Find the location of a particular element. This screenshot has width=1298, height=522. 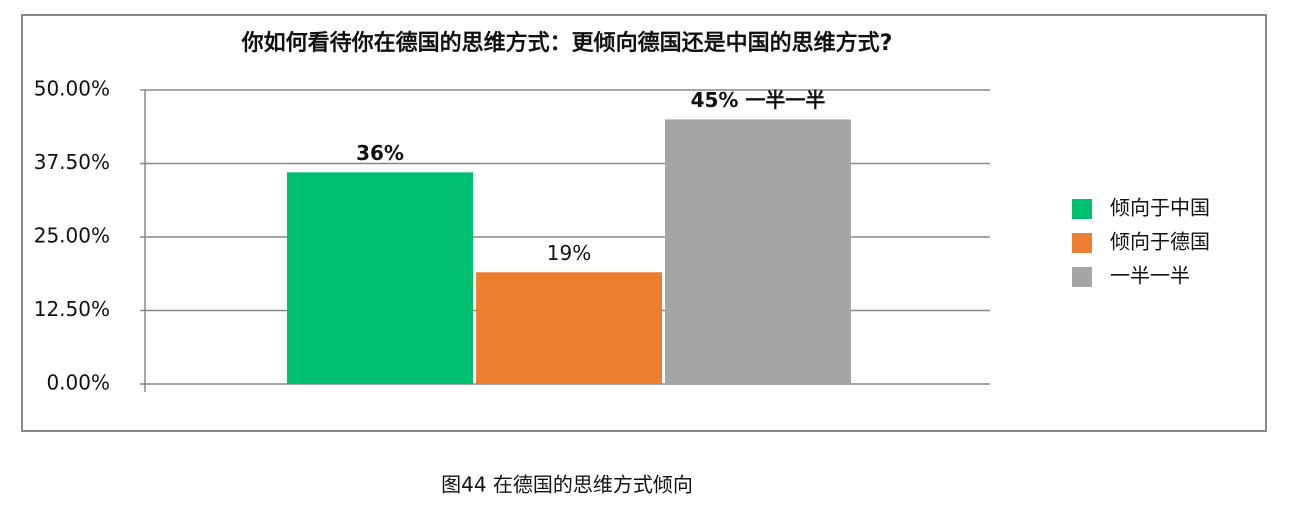

caption: 图44 在德国的思维方式倾向 is located at coordinates (567, 485).